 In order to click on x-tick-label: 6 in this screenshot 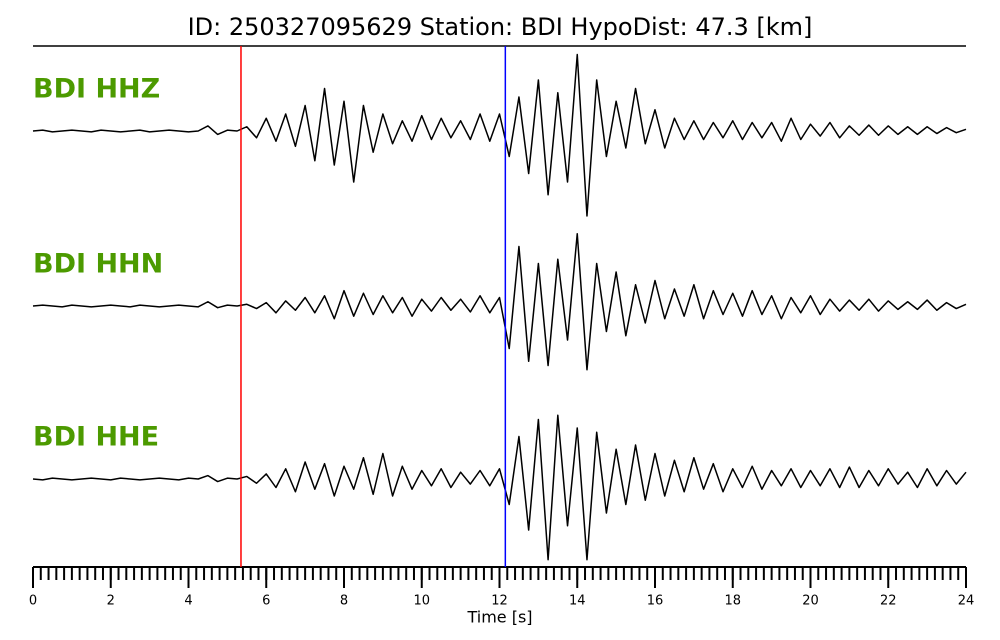, I will do `click(266, 601)`.